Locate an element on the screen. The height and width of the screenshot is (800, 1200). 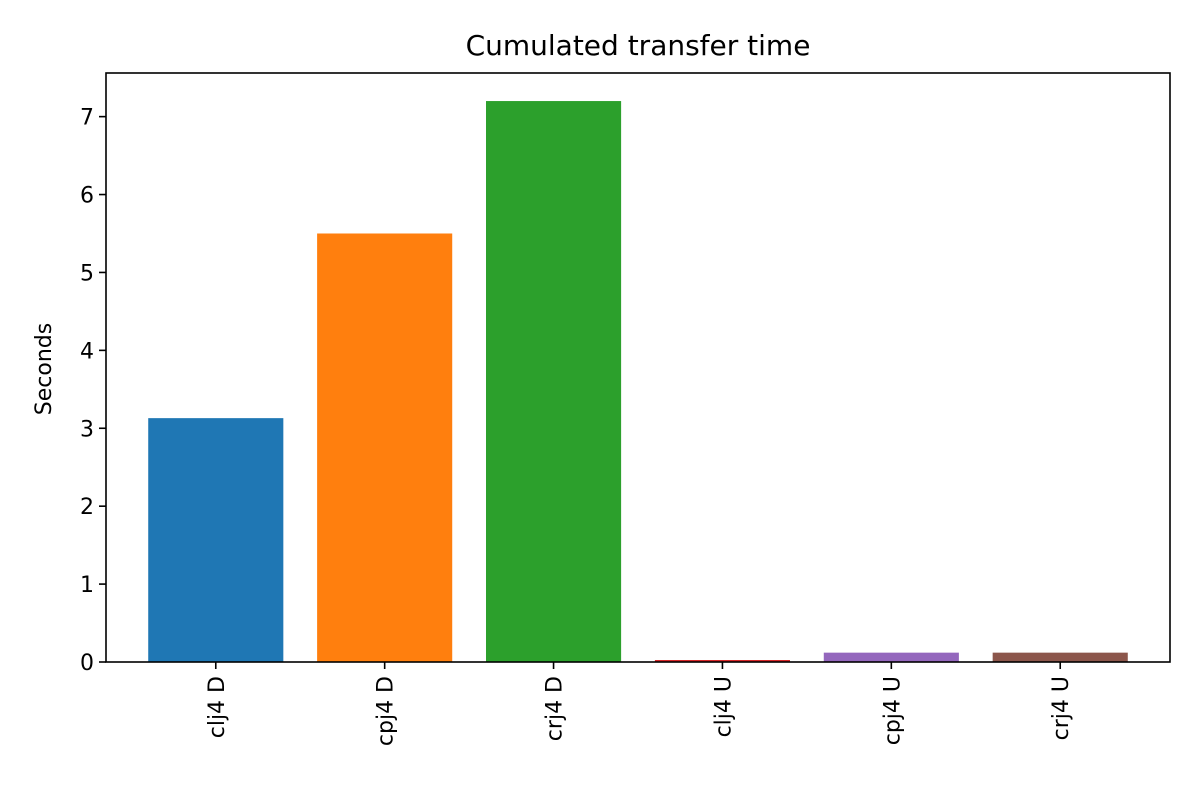
bar-cpj4-d is located at coordinates (385, 448).